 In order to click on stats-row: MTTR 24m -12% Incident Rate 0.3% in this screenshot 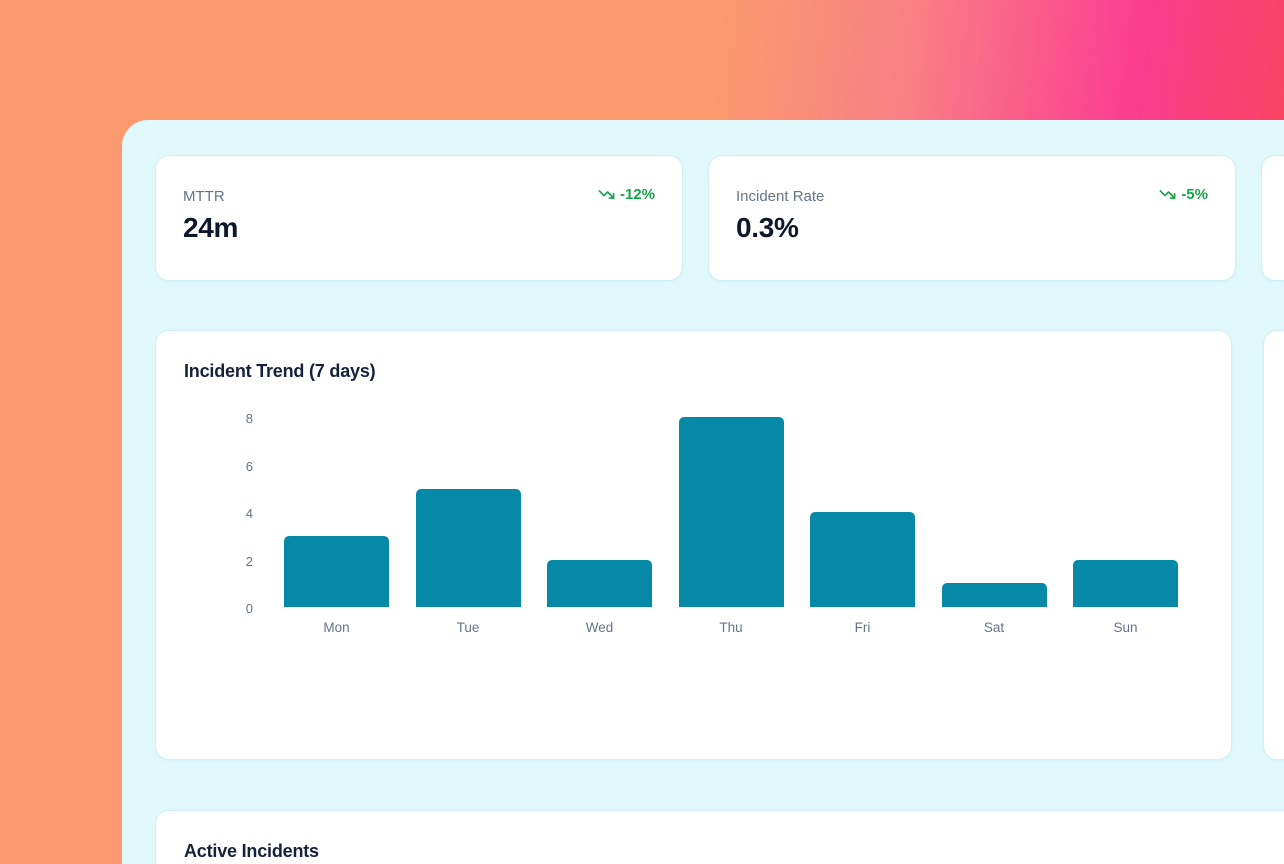, I will do `click(719, 218)`.